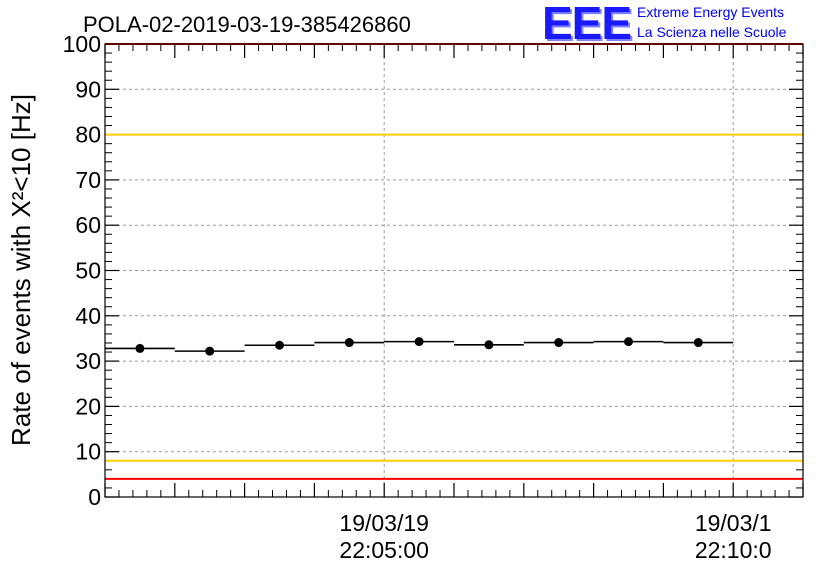  What do you see at coordinates (247, 24) in the screenshot?
I see `chart-title: POLA-02-2019-03-19-385426860` at bounding box center [247, 24].